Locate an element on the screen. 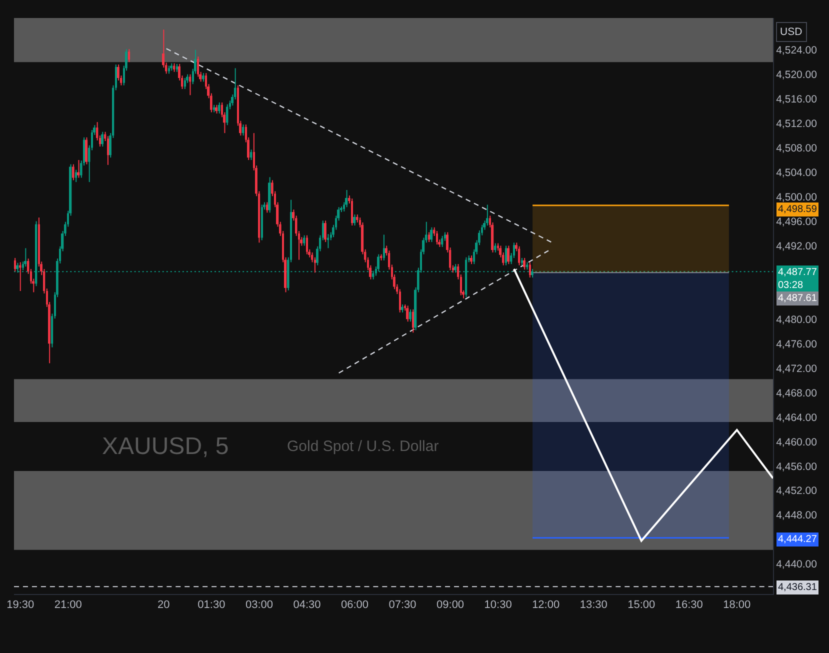  ref-line-label: 4,436.31 is located at coordinates (798, 587).